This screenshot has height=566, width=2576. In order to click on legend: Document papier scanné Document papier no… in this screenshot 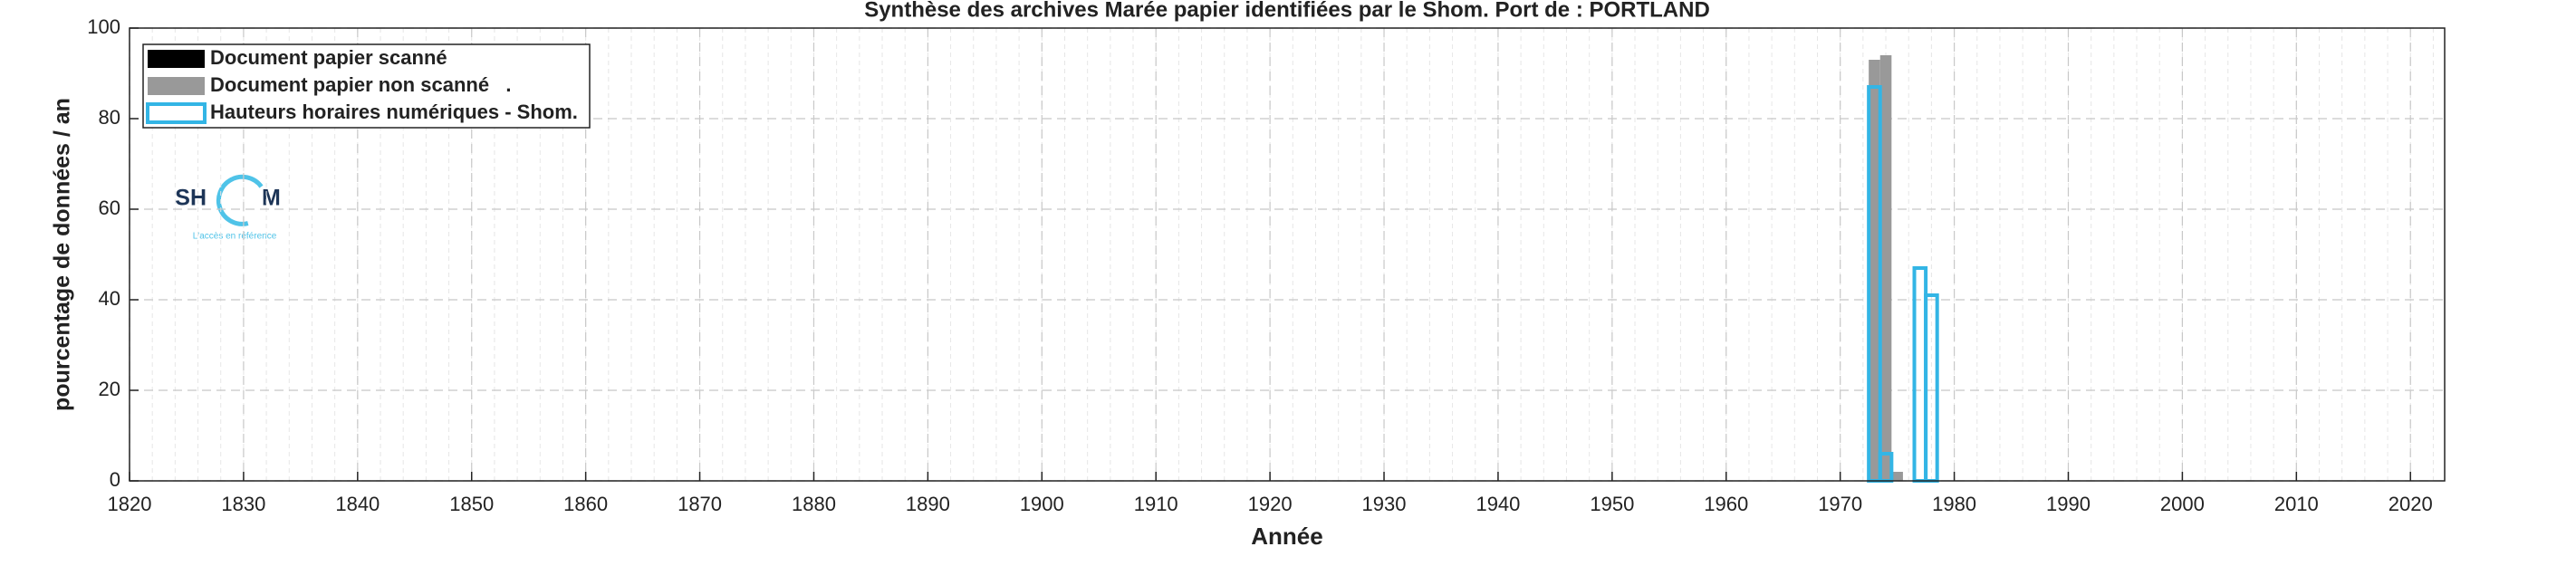, I will do `click(366, 86)`.